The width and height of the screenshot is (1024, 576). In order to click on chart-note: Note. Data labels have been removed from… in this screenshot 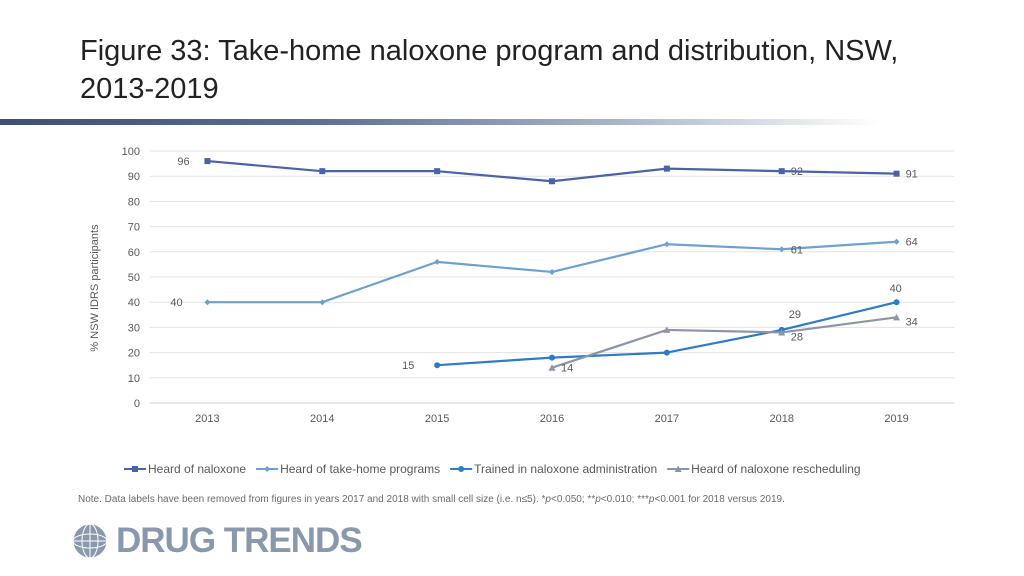, I will do `click(431, 499)`.